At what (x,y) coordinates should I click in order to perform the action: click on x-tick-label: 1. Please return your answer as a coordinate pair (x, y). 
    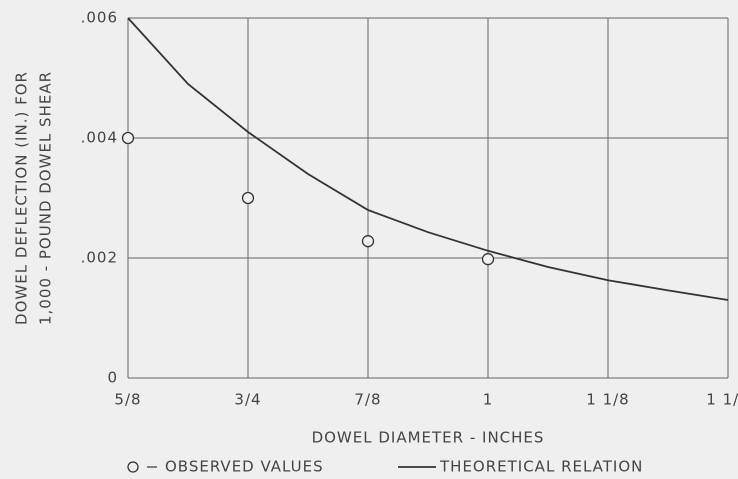
    Looking at the image, I should click on (488, 400).